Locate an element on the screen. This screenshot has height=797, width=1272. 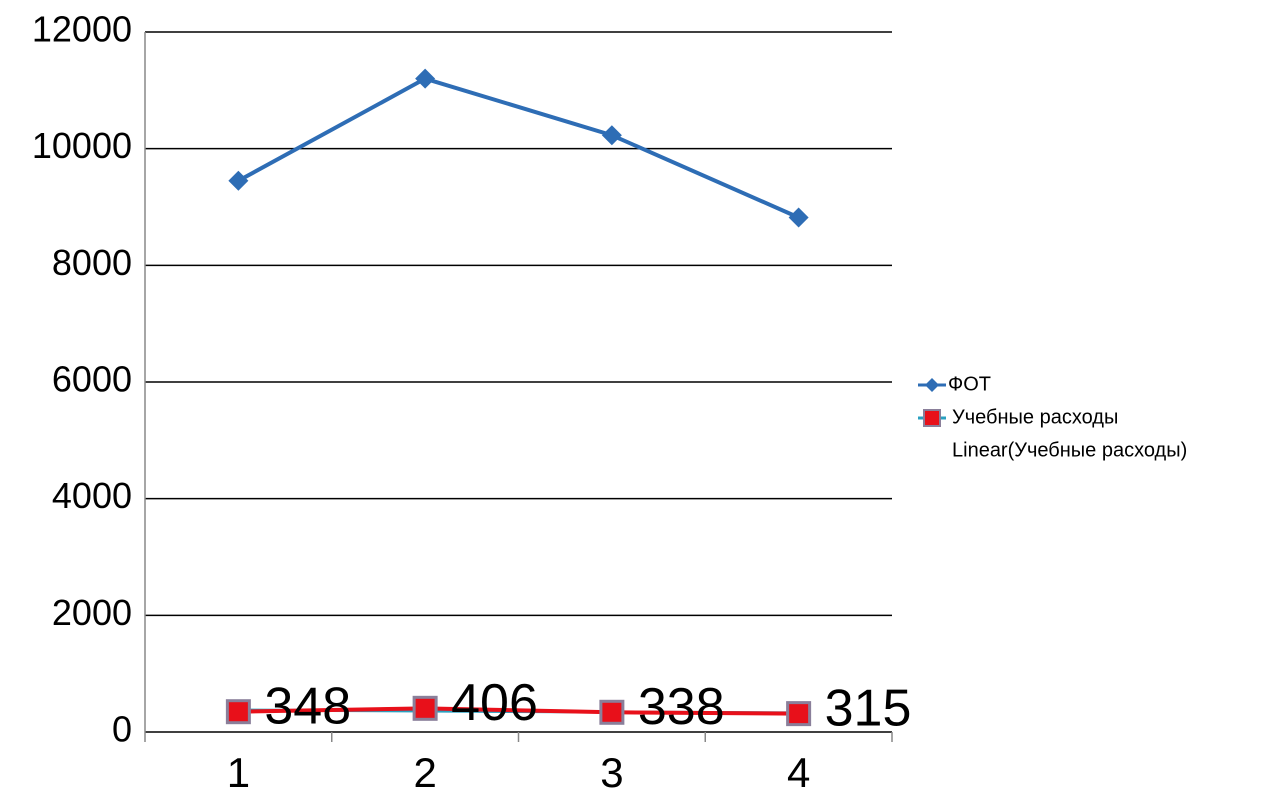
x-tick-label: 2 is located at coordinates (424, 772).